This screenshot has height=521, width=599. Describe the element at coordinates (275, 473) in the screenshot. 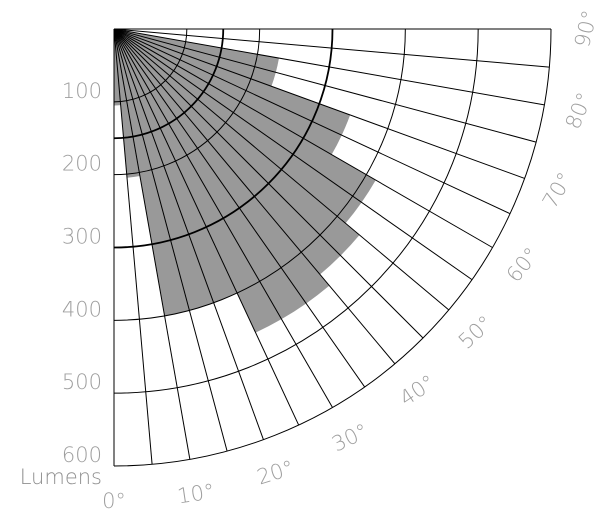

I see `angular-tick-20: 20°` at that location.